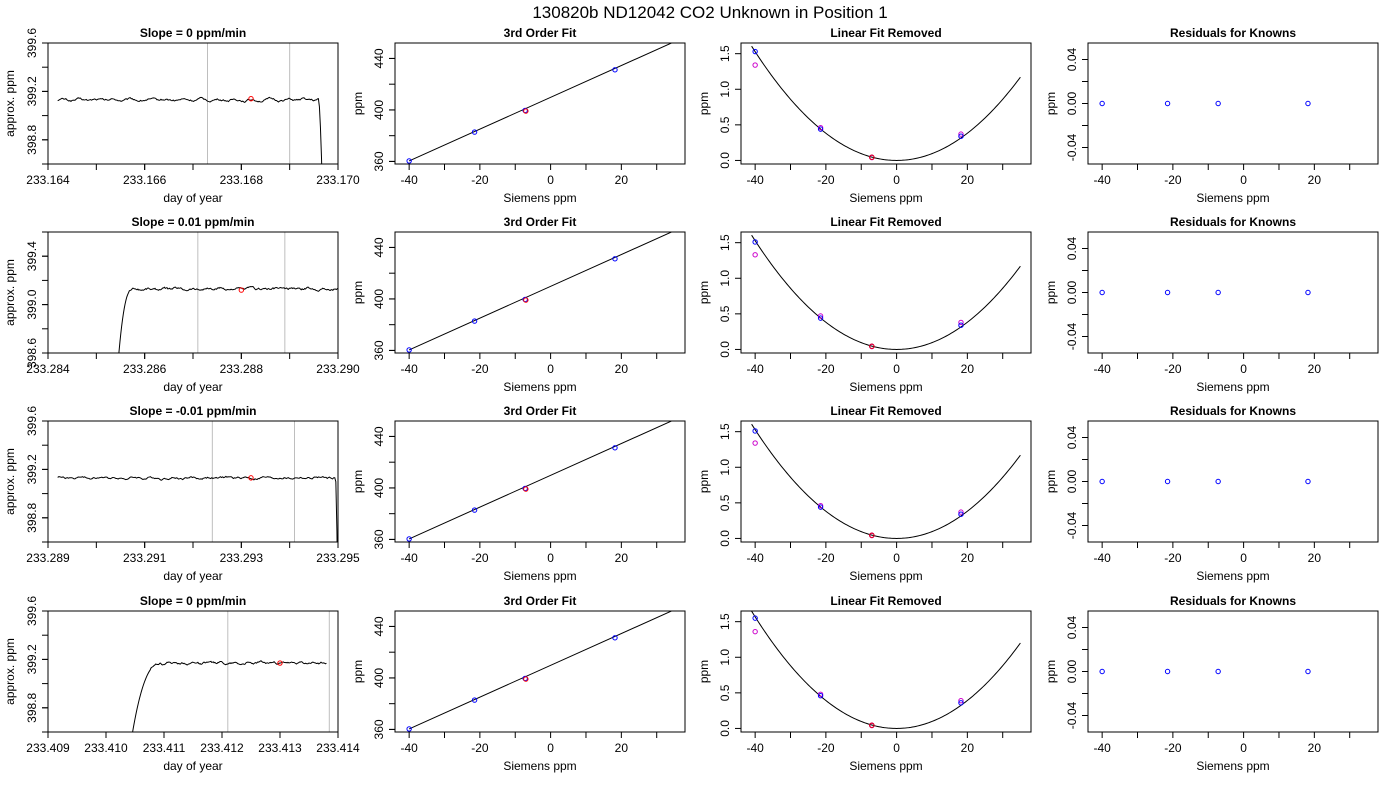 Image resolution: width=1400 pixels, height=800 pixels. I want to click on x-tick-label: 233.411, so click(164, 748).